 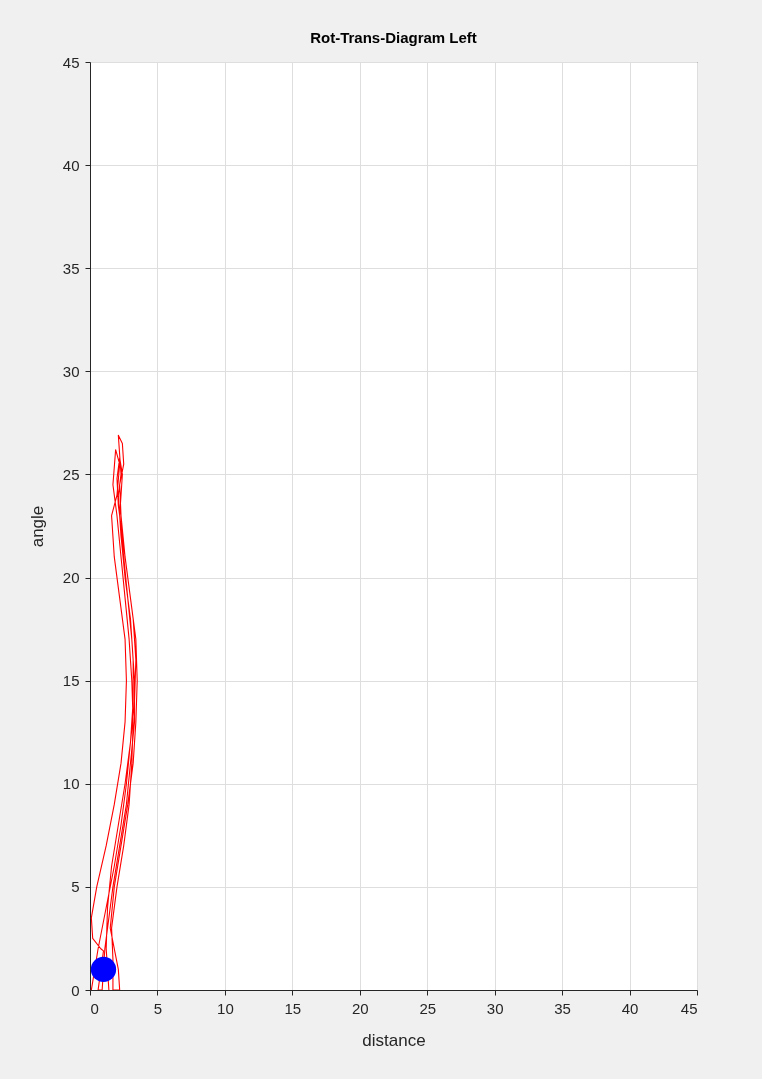 What do you see at coordinates (94, 1008) in the screenshot?
I see `x-tick-label: 0` at bounding box center [94, 1008].